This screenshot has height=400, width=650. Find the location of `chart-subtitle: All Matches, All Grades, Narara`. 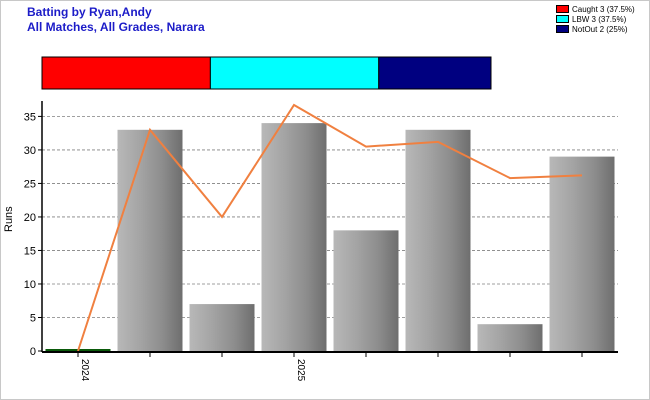

chart-subtitle: All Matches, All Grades, Narara is located at coordinates (116, 27).